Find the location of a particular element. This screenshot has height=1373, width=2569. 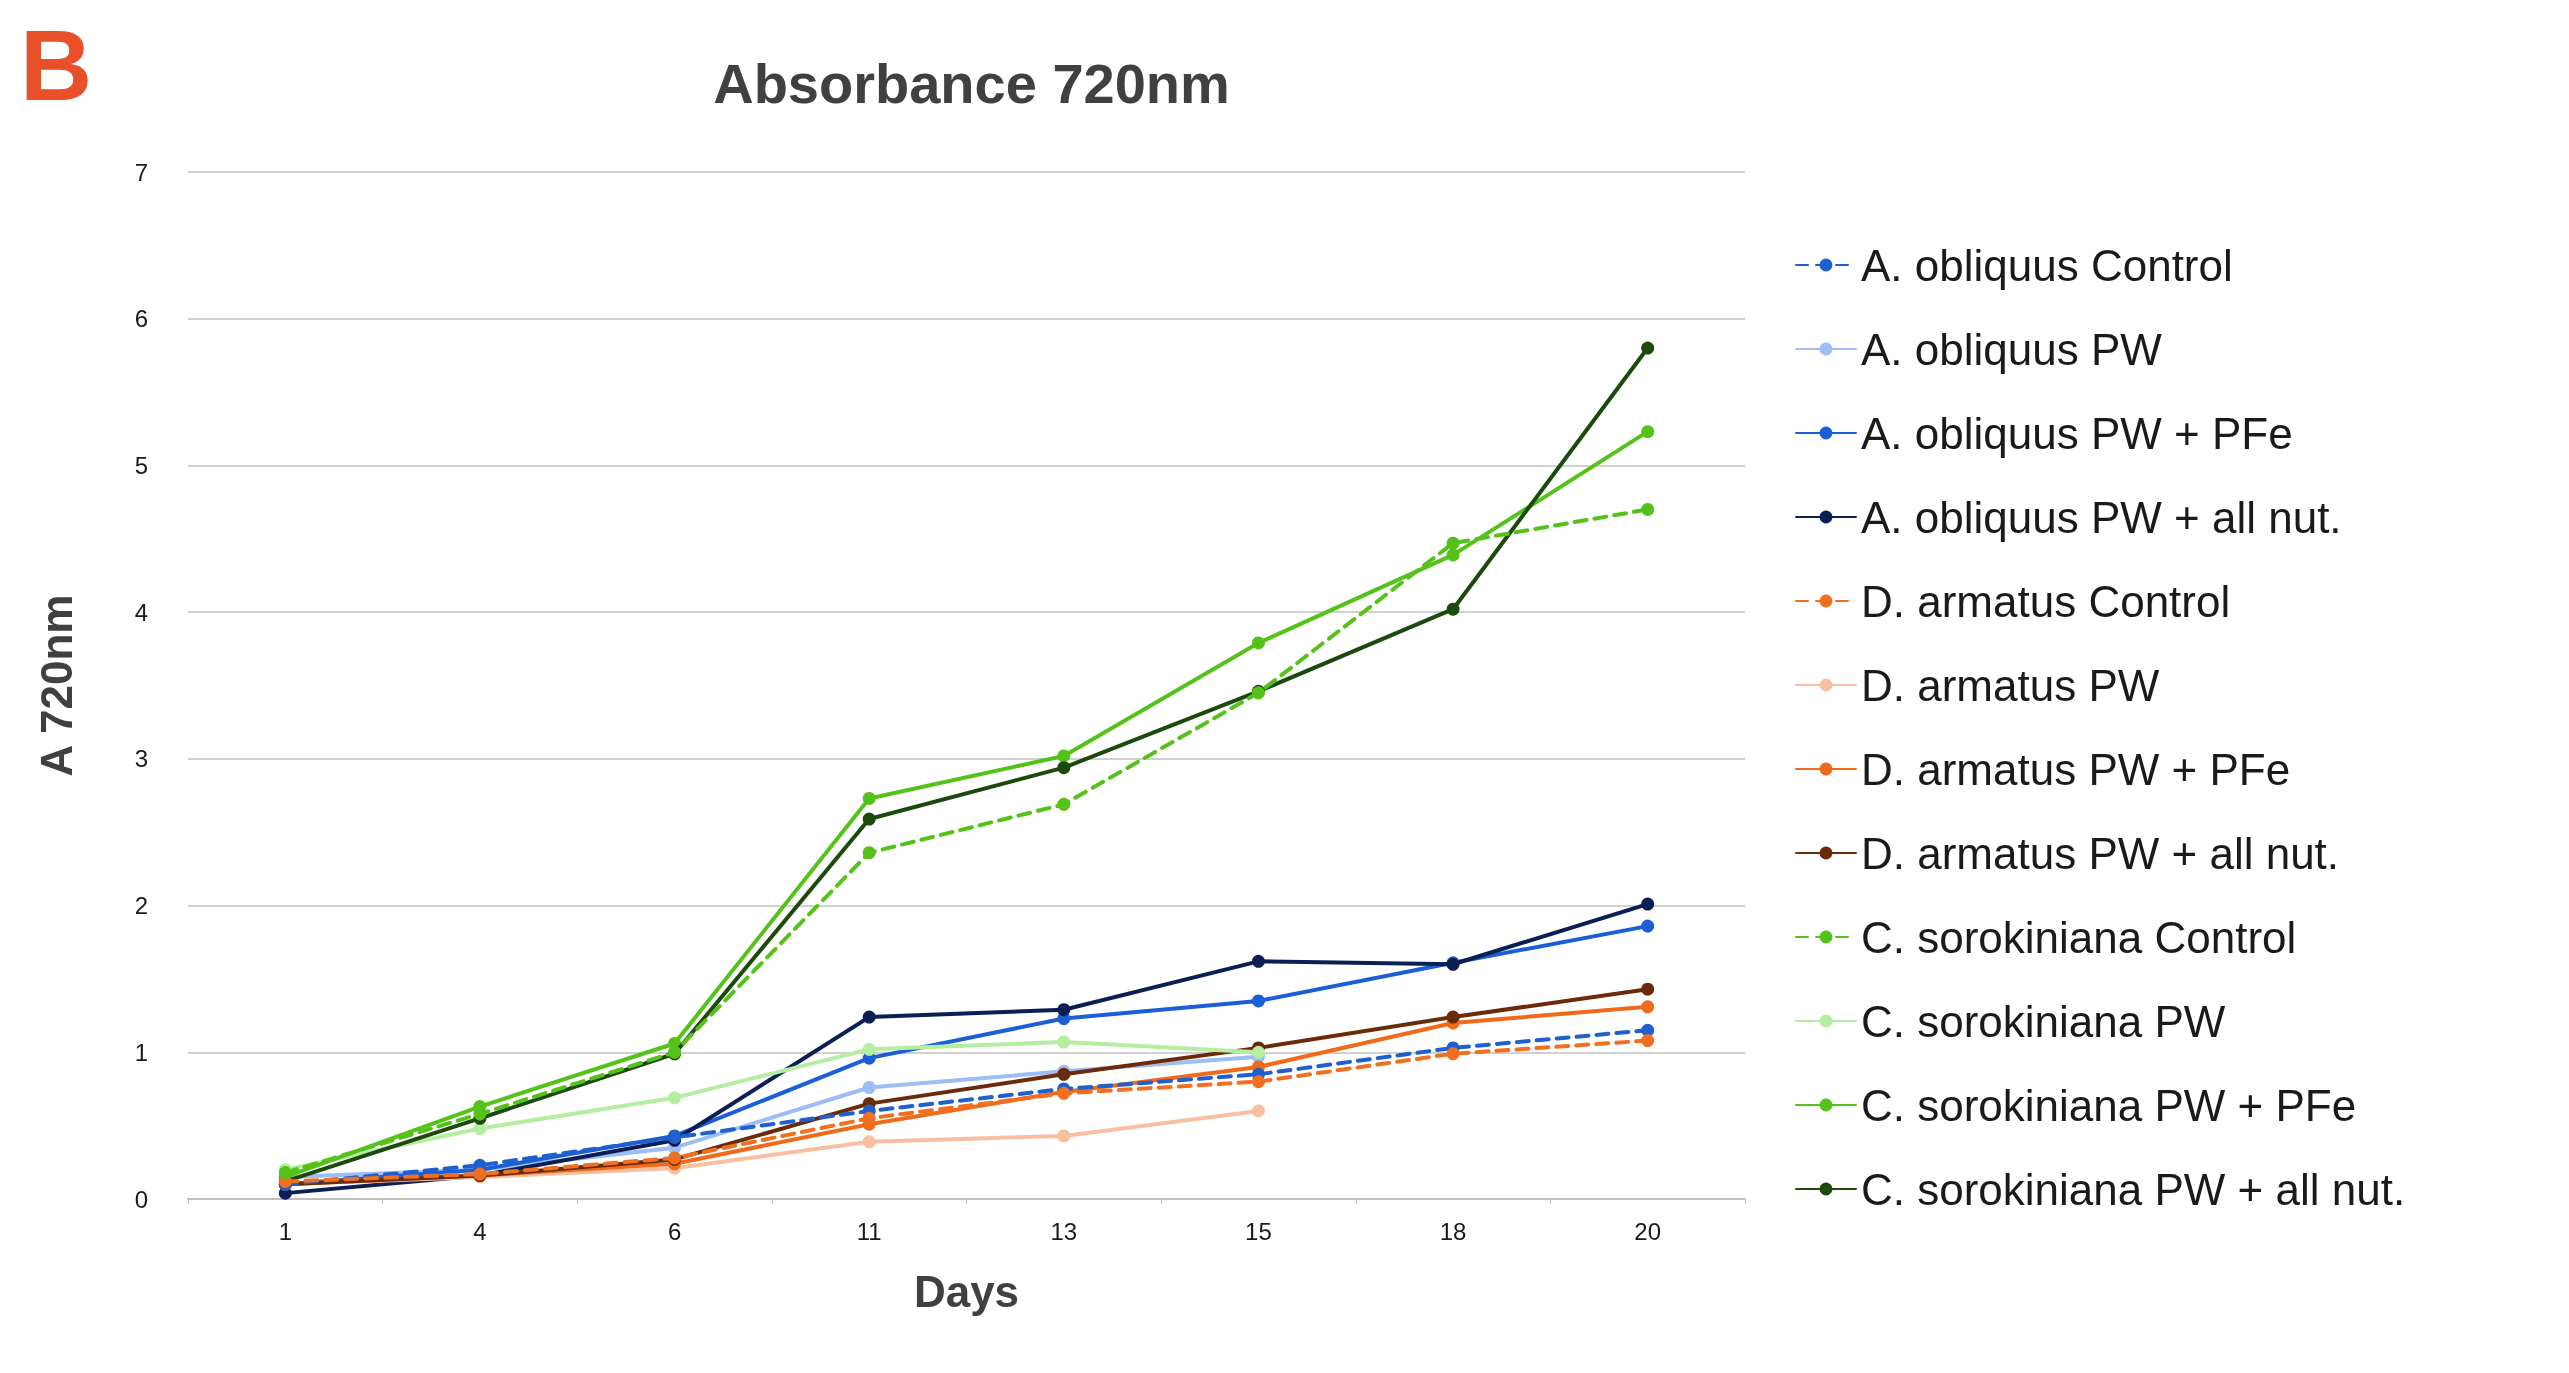

legend-label: A. obliquus PW + PFe is located at coordinates (2077, 433).